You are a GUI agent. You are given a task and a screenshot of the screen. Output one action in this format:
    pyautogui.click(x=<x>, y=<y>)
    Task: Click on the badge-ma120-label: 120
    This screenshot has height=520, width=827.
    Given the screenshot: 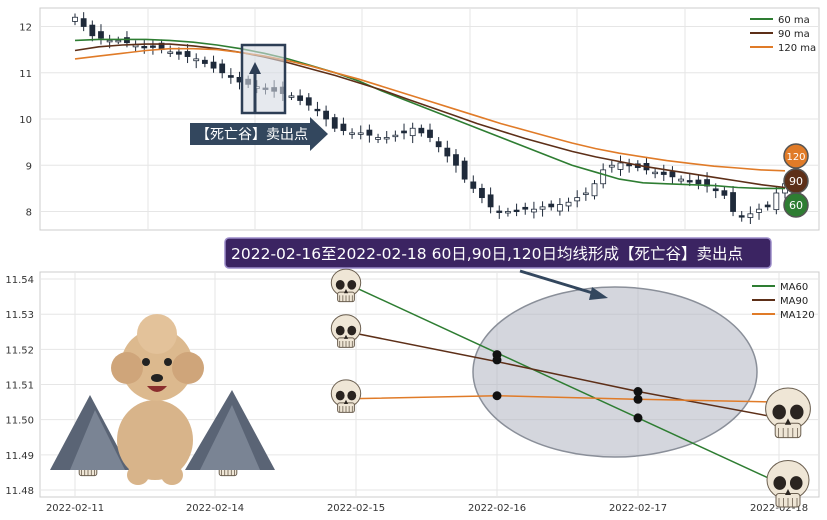 What is the action you would take?
    pyautogui.click(x=795, y=157)
    